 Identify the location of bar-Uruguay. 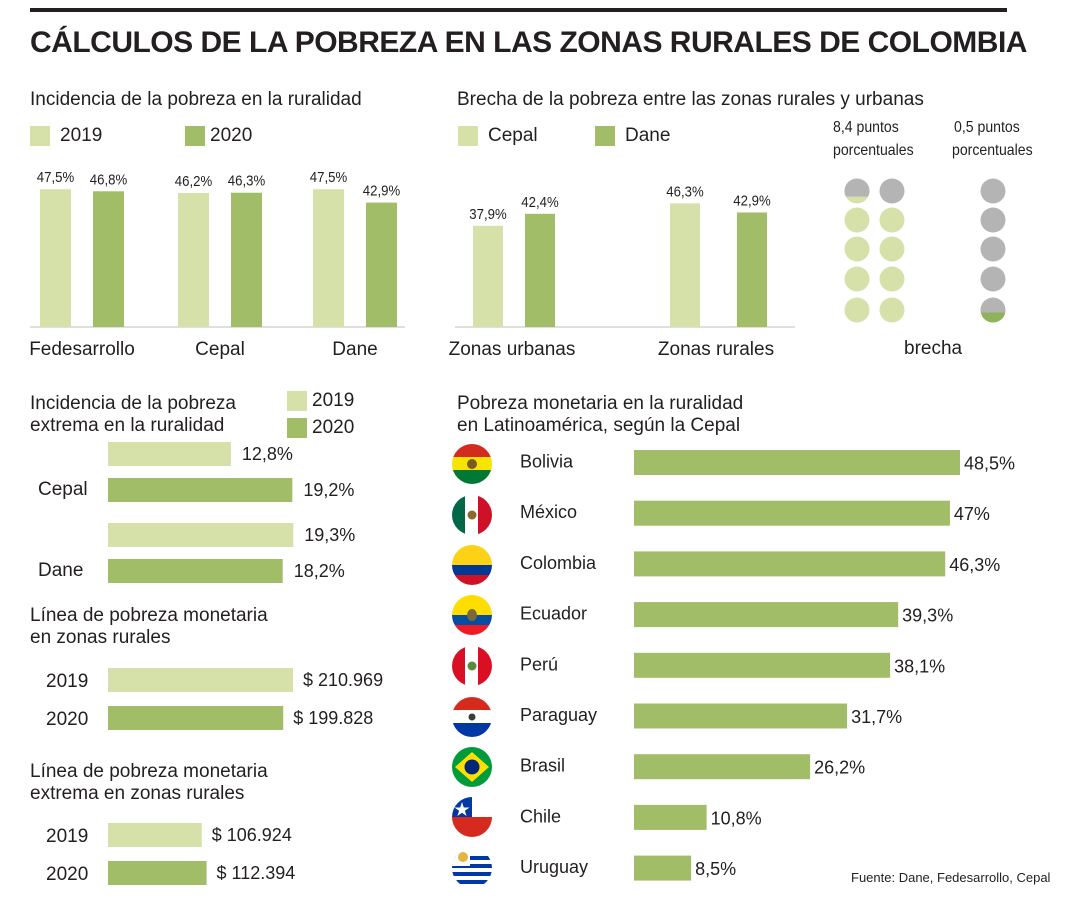
(663, 868).